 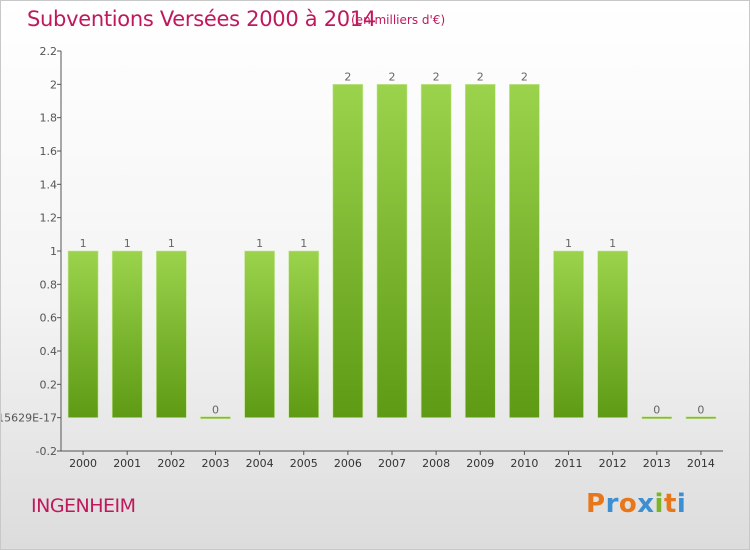 What do you see at coordinates (348, 463) in the screenshot?
I see `x-tick-label: 2006` at bounding box center [348, 463].